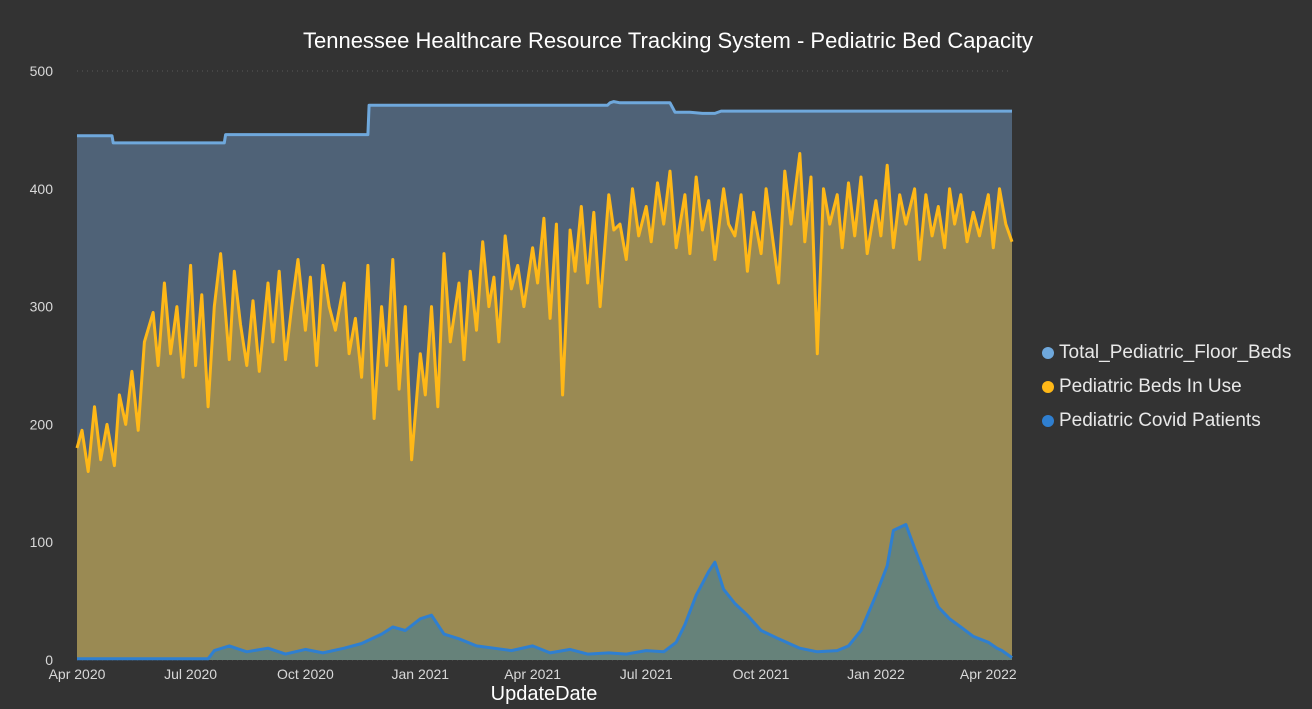  I want to click on legend-item-covid-patients: Pediatric Covid Patients, so click(1166, 421).